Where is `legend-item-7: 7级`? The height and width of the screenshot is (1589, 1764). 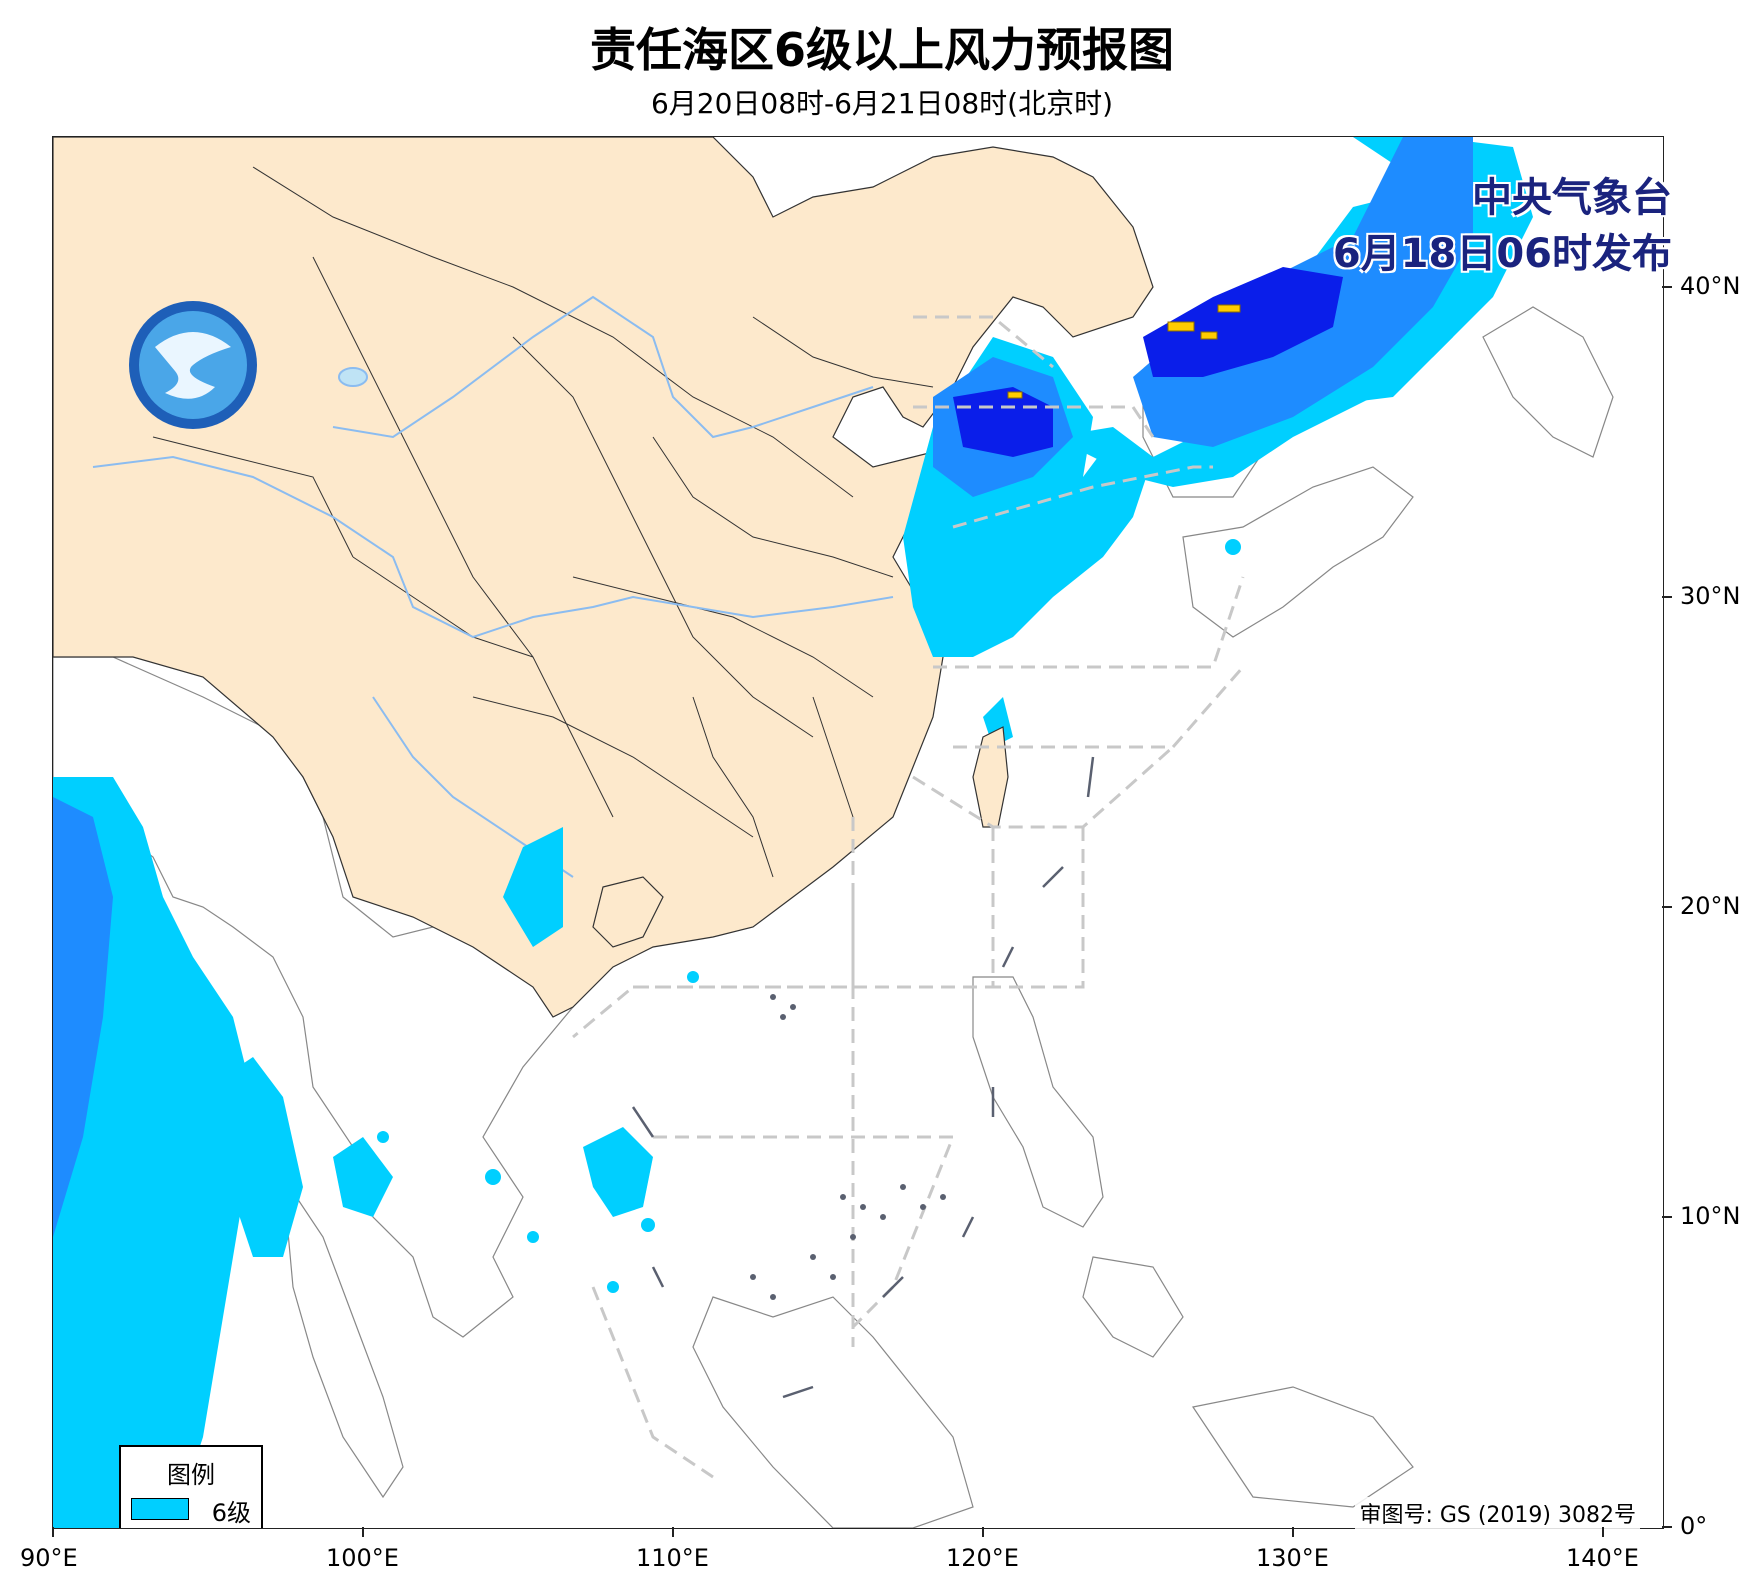 legend-item-7: 7级 is located at coordinates (191, 1528).